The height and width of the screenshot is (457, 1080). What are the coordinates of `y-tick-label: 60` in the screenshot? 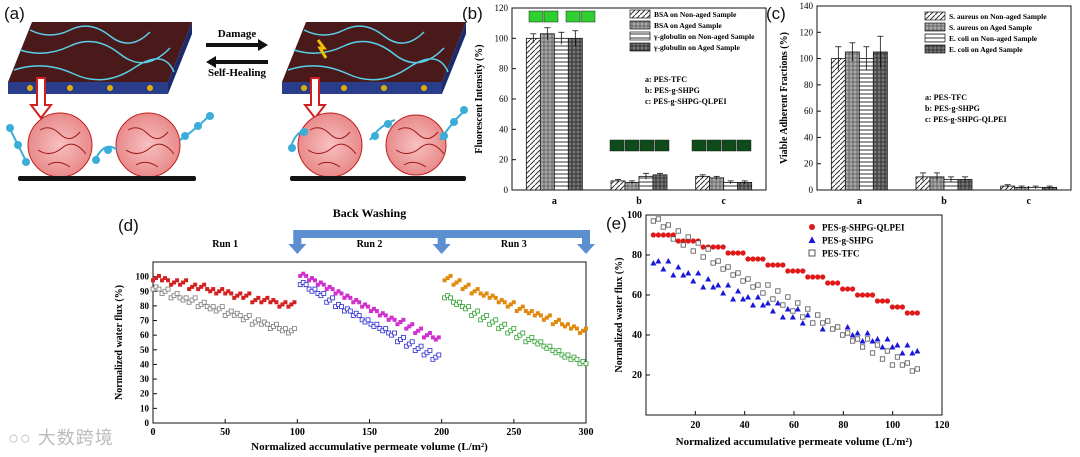 It's located at (809, 111).